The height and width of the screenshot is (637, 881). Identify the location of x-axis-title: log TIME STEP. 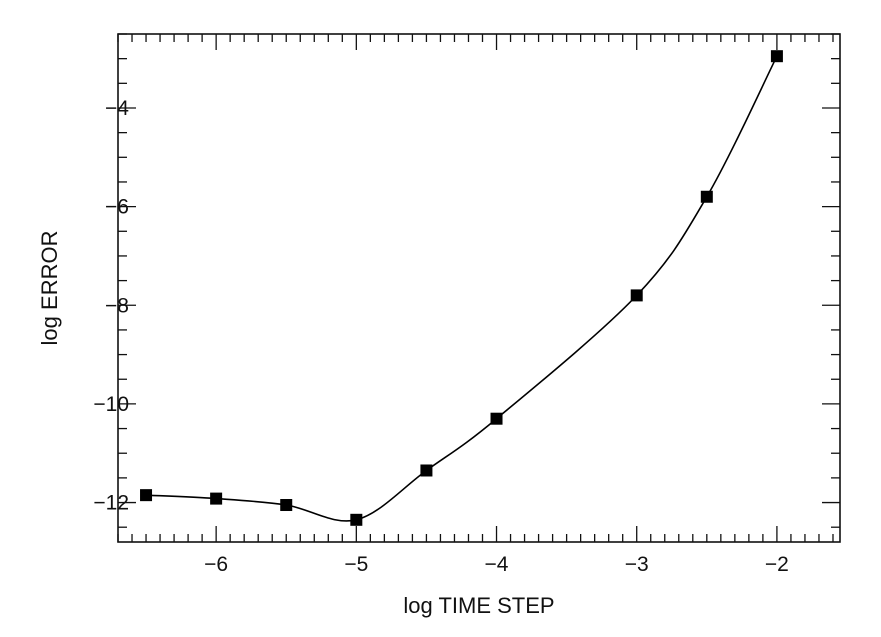
(478, 605).